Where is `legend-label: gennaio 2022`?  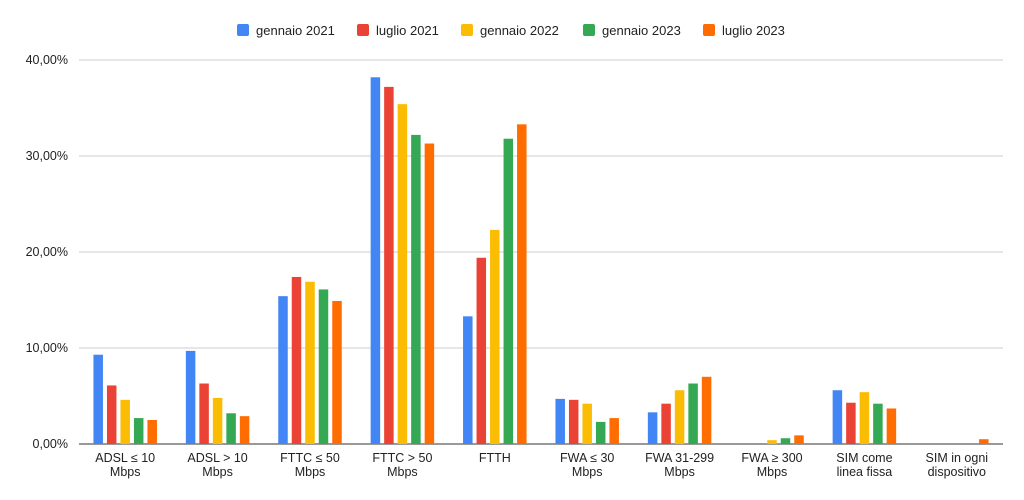 legend-label: gennaio 2022 is located at coordinates (519, 30).